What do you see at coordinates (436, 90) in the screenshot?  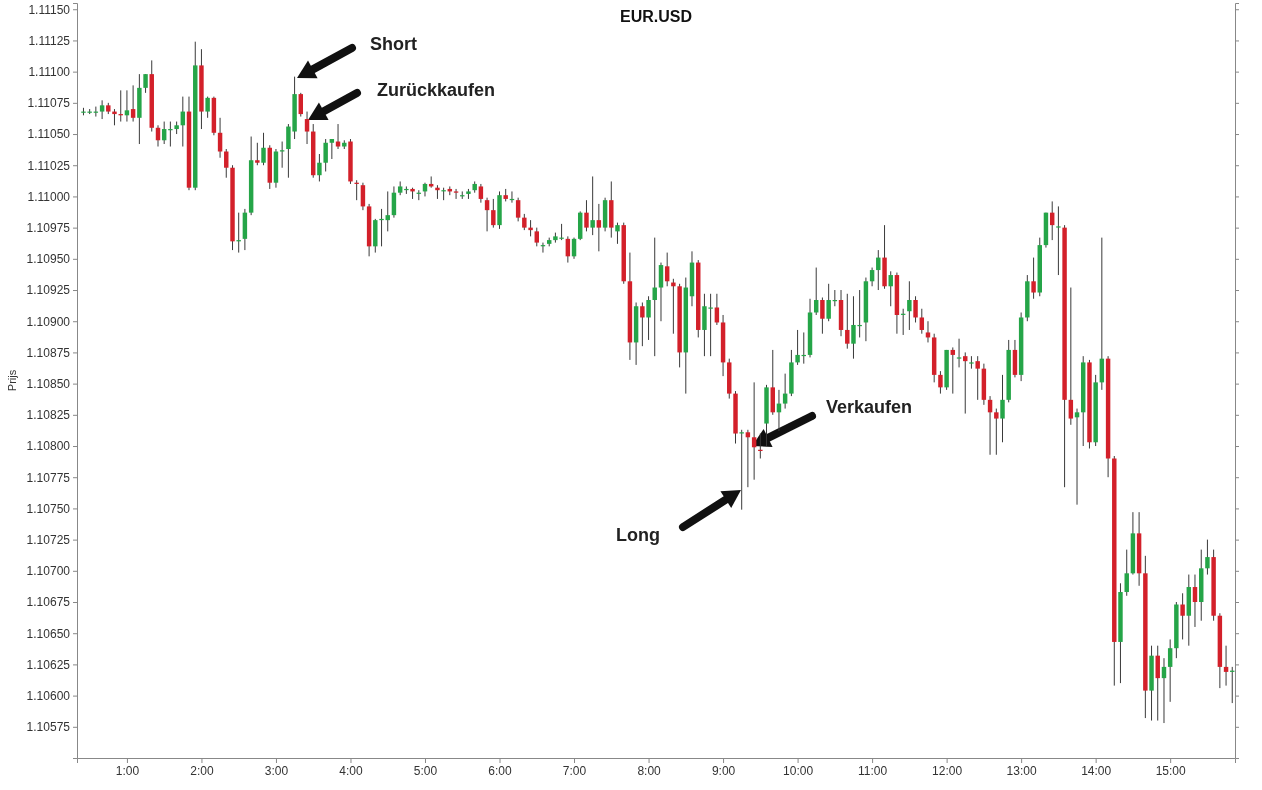 I see `annotation: Zurückkaufen` at bounding box center [436, 90].